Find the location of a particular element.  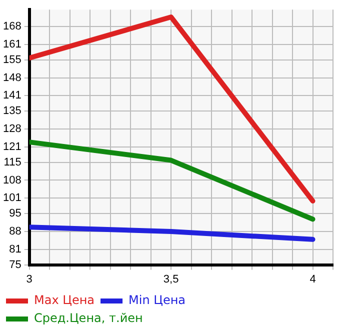

legend-label: Сред.Цена, т.йен is located at coordinates (88, 318).